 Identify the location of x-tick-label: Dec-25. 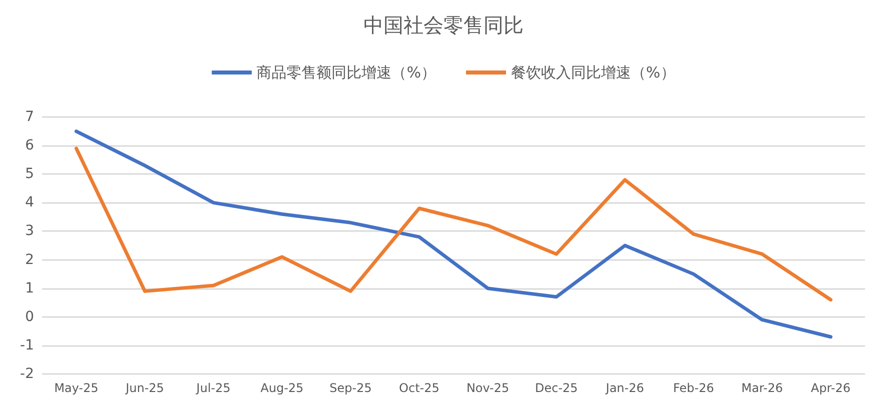
(556, 388).